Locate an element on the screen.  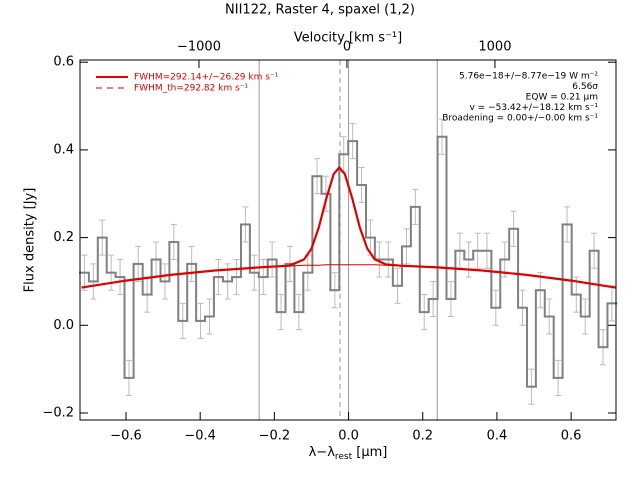
y-tick-label: 0.2 is located at coordinates (63, 237).